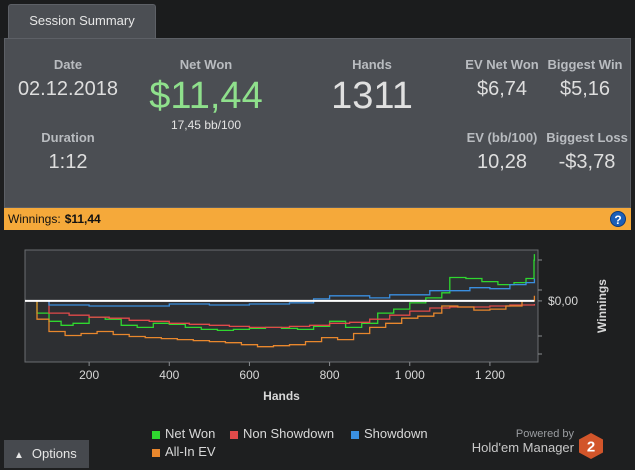 This screenshot has width=635, height=470. Describe the element at coordinates (502, 64) in the screenshot. I see `ev-net-won-label: EV Net Won` at that location.